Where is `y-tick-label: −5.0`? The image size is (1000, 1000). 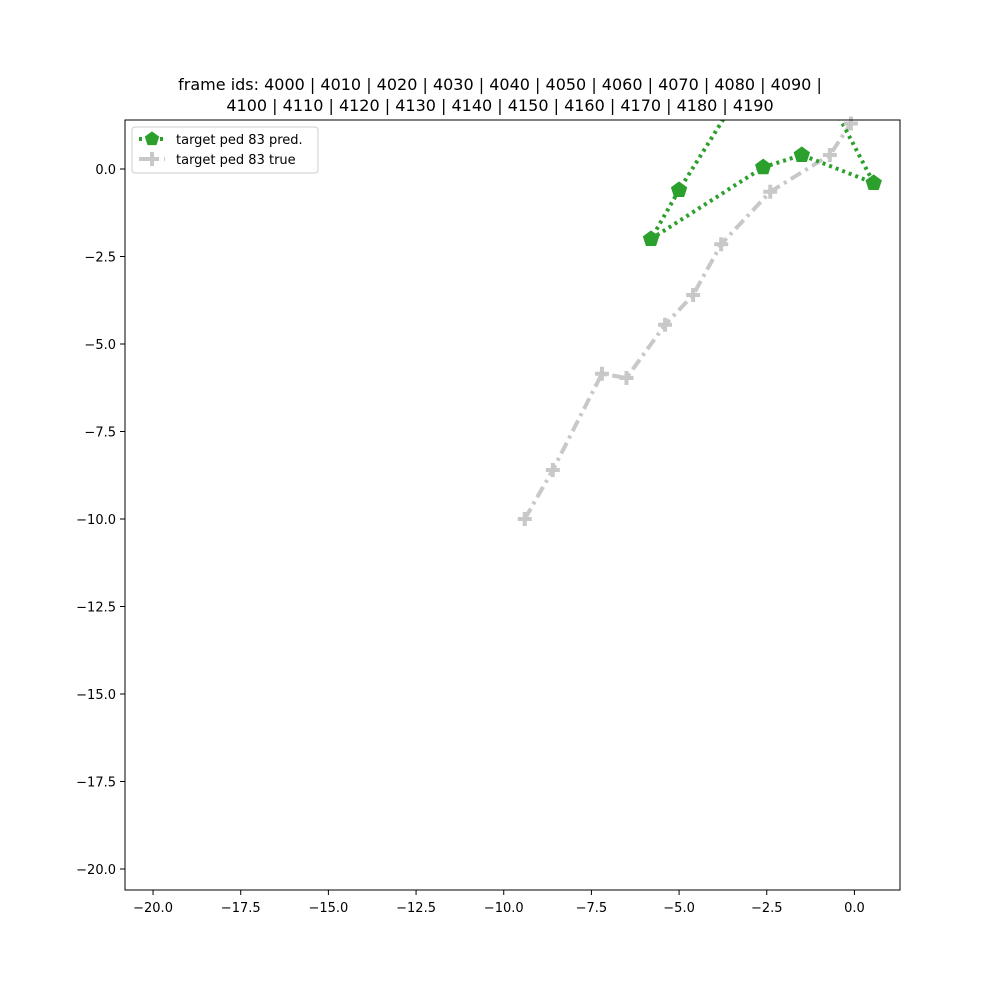
y-tick-label: −5.0 is located at coordinates (100, 345).